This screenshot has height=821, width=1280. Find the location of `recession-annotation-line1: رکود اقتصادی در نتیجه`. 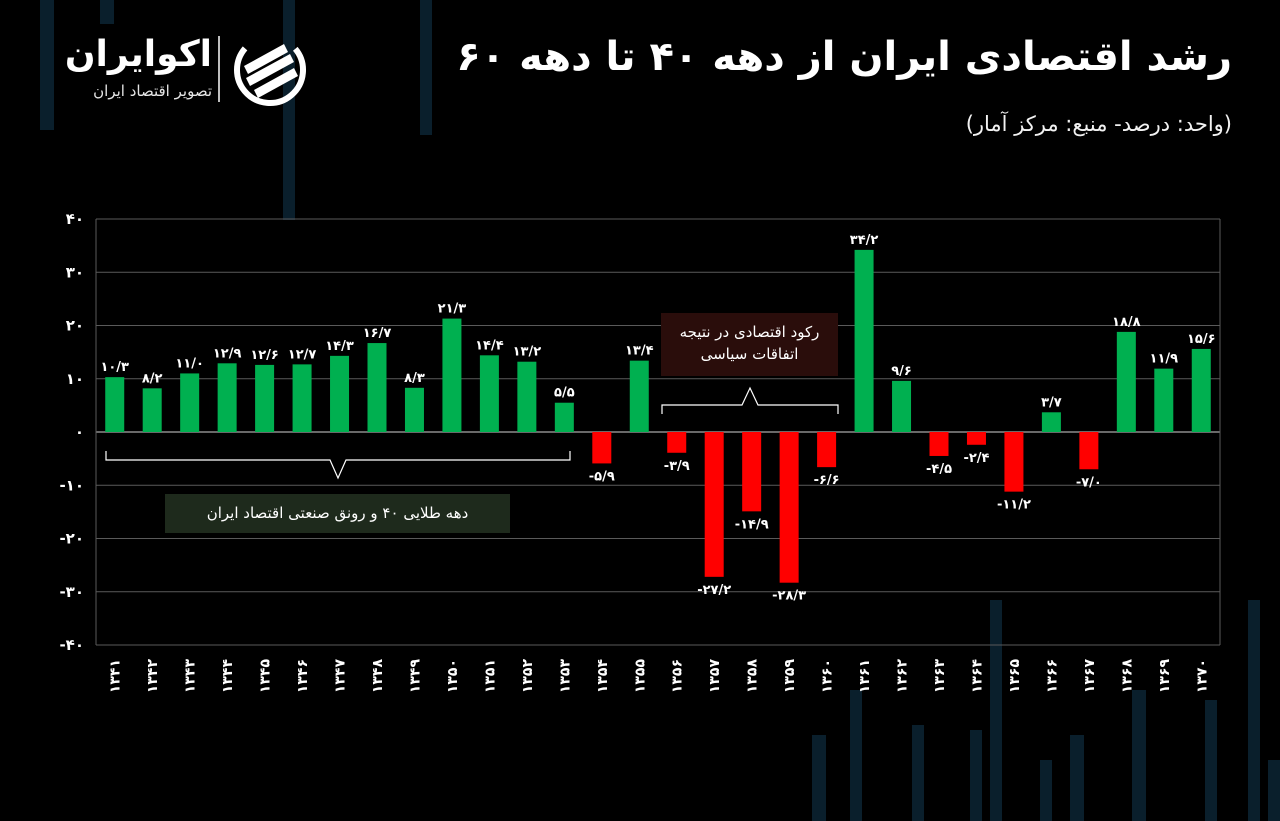

recession-annotation-line1: رکود اقتصادی در نتیجه is located at coordinates (749, 332).